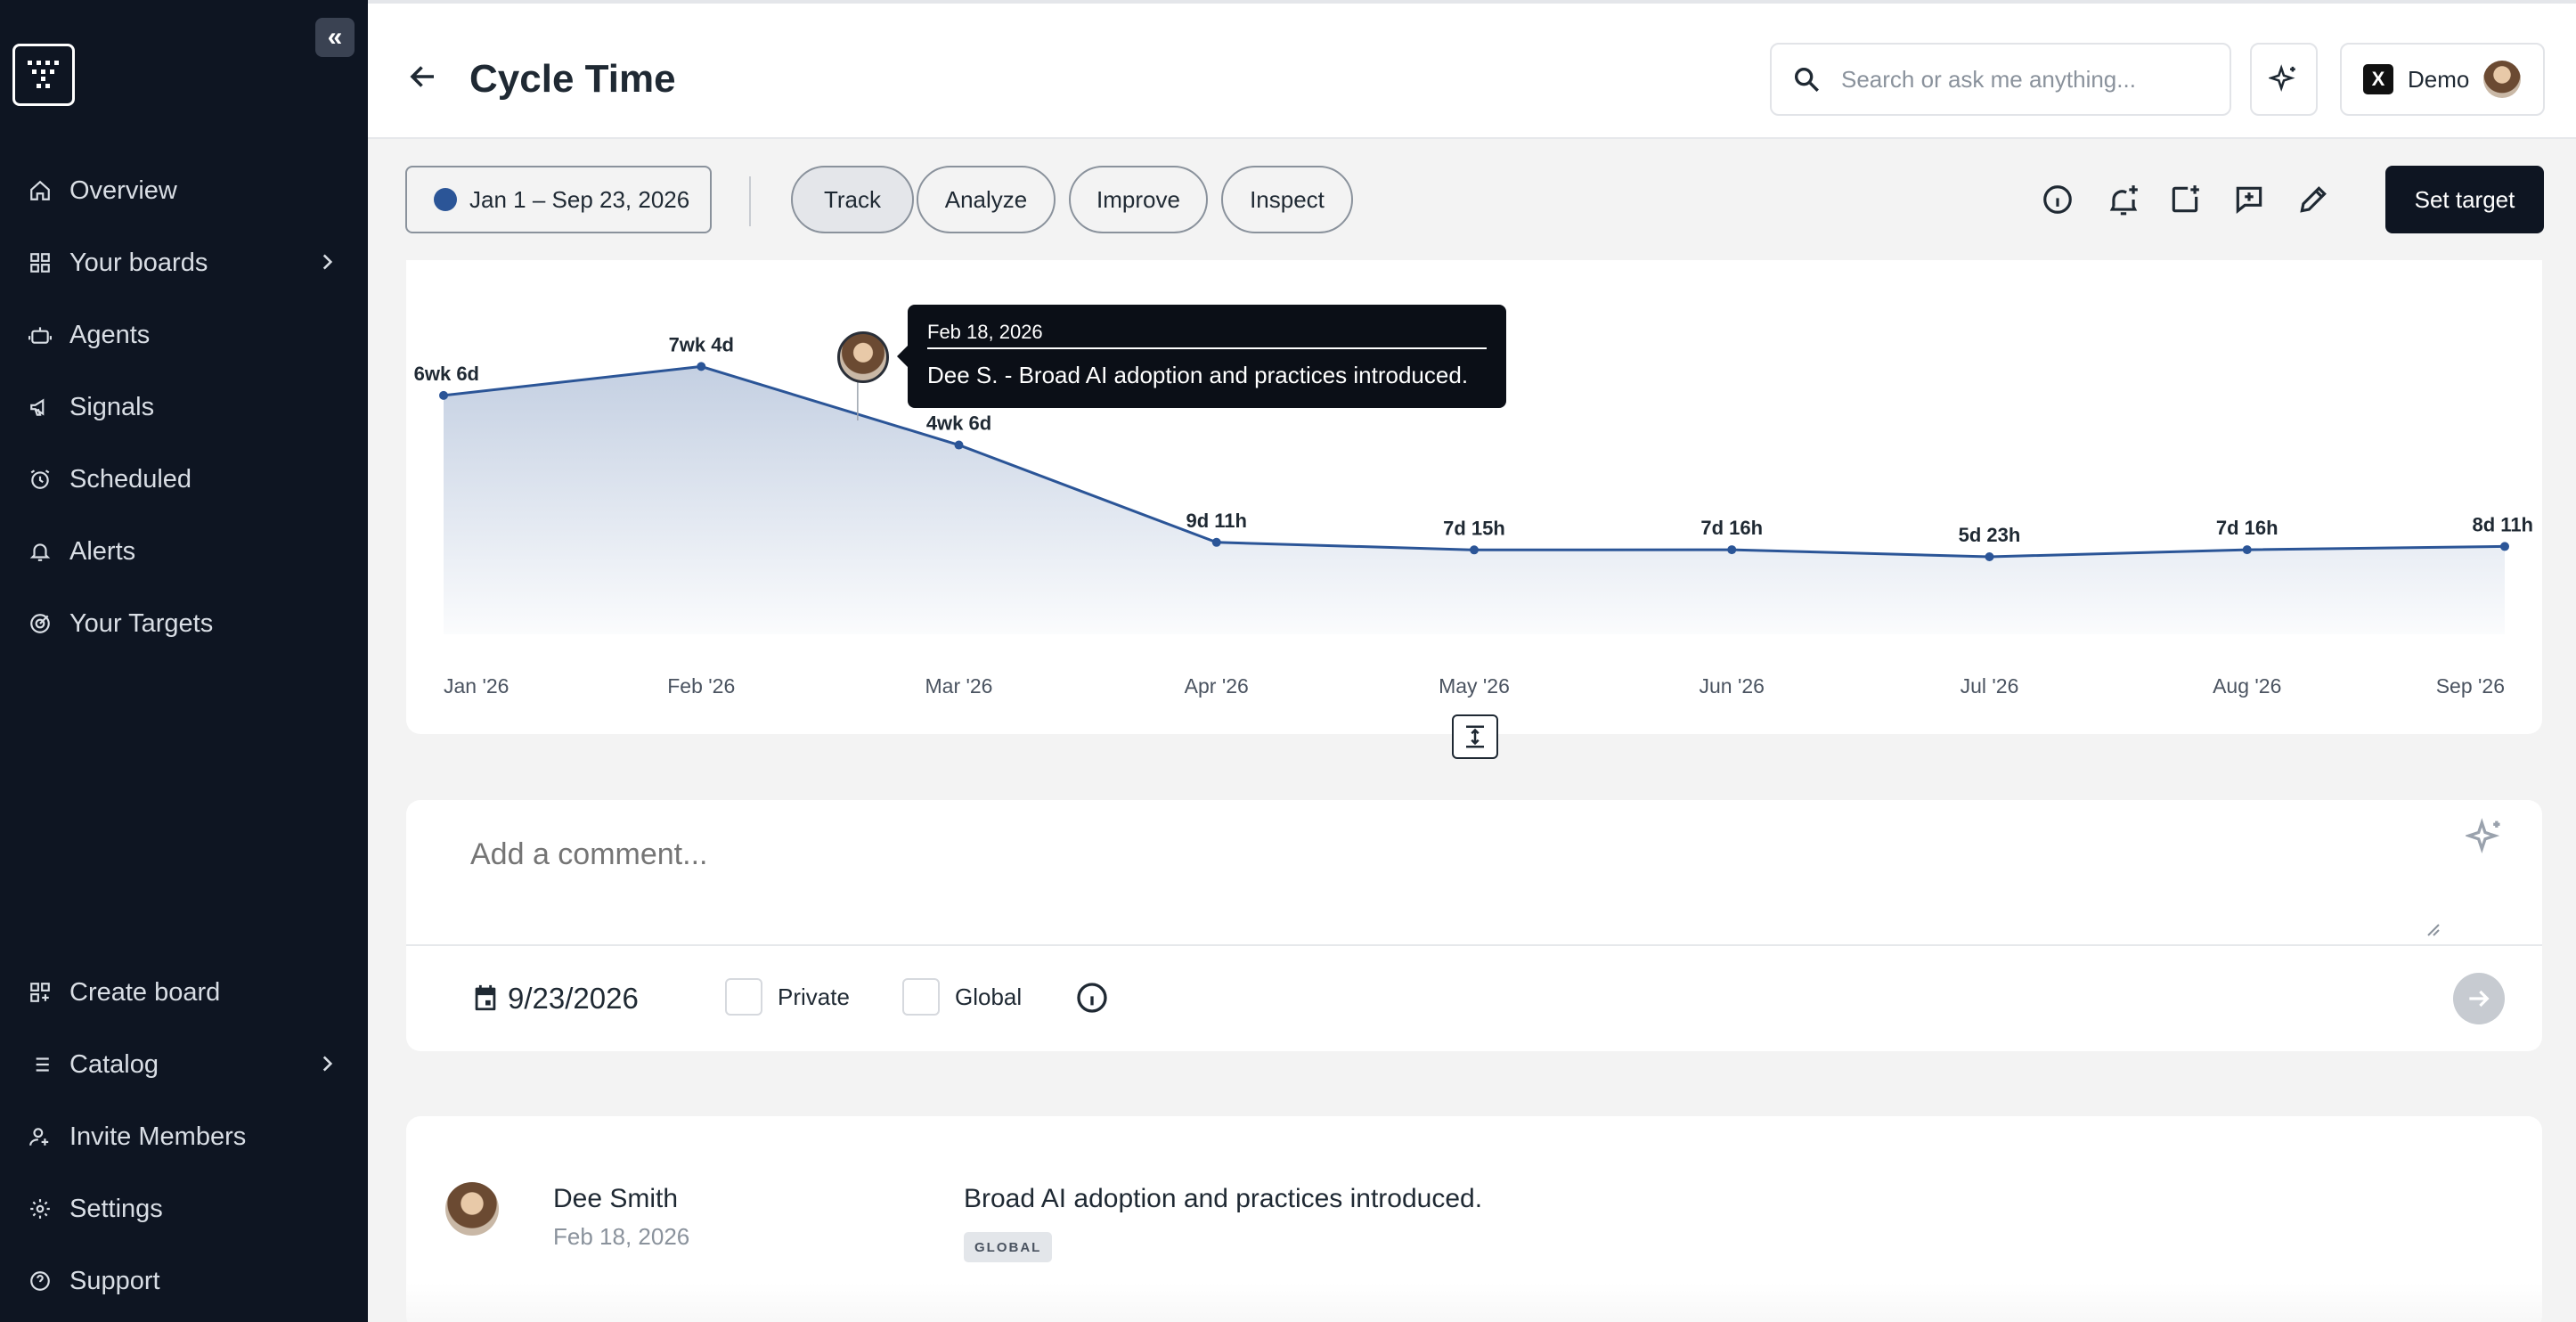 The image size is (2576, 1322). Describe the element at coordinates (1733, 686) in the screenshot. I see `x-axis-tick-label: Jun '26` at that location.